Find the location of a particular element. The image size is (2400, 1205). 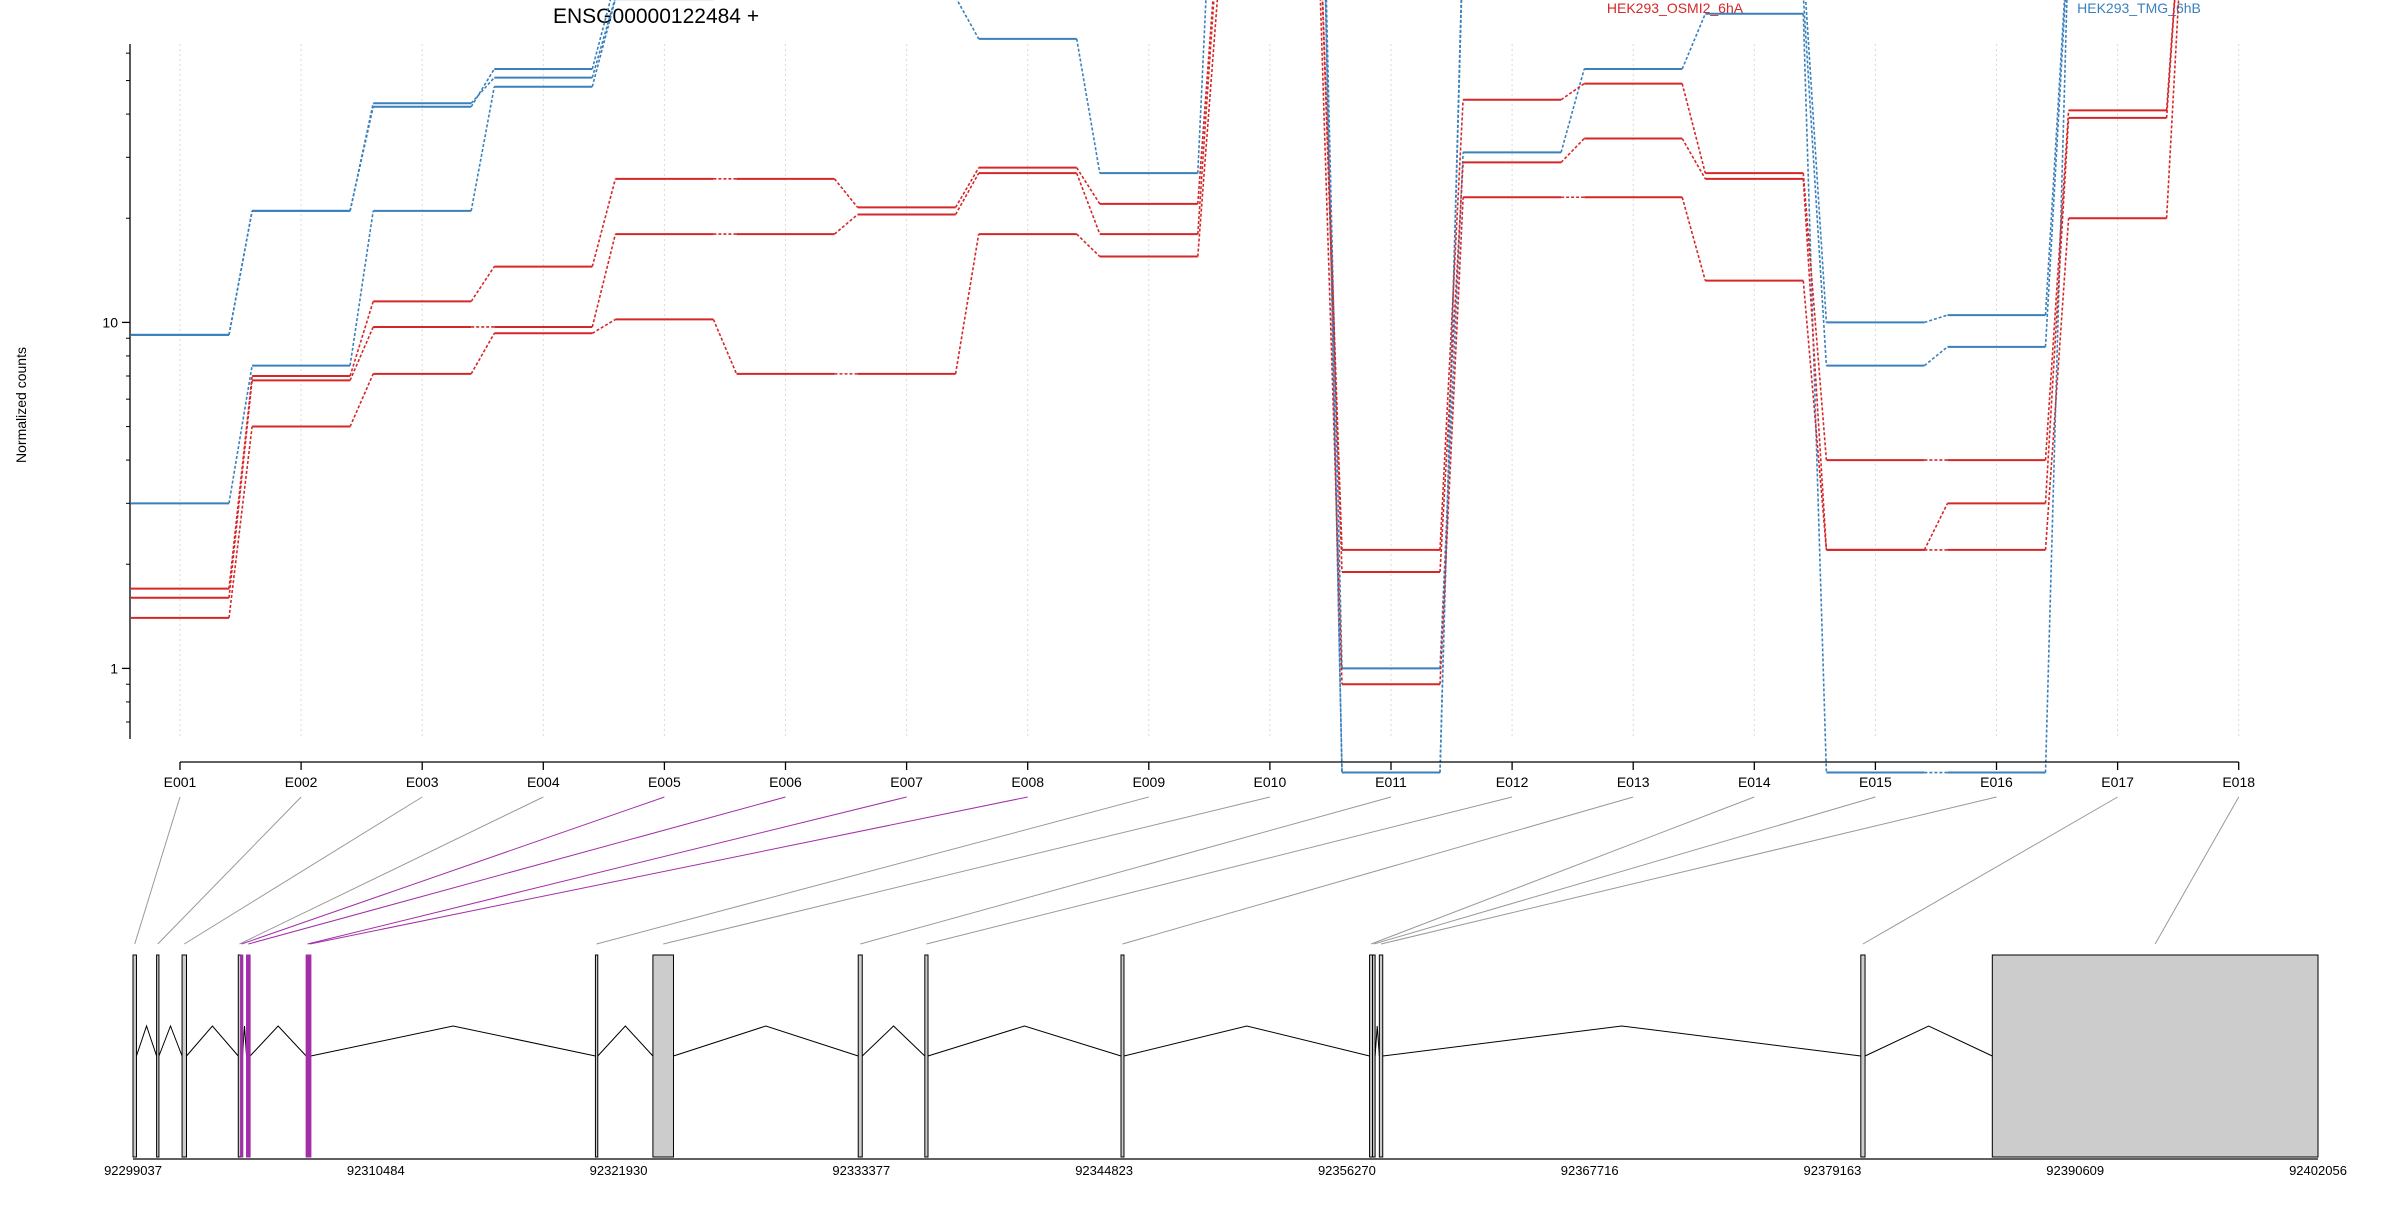

genomic-tick-label: 92379163 is located at coordinates (1833, 1170).